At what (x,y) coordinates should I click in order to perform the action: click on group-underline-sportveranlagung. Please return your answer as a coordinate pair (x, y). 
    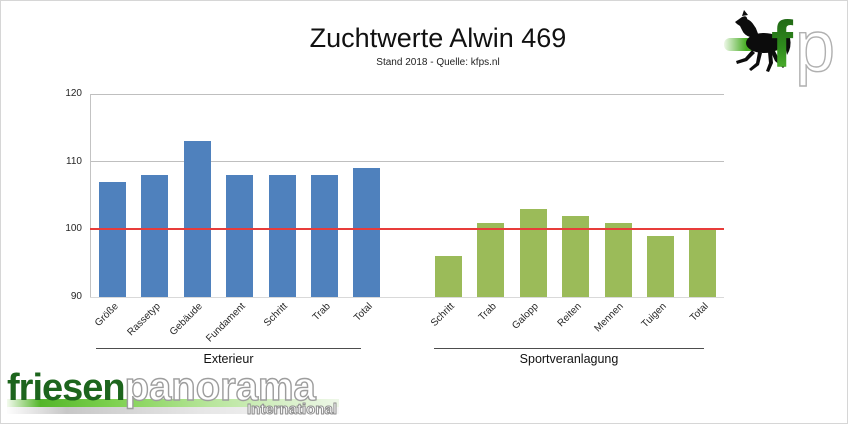
    Looking at the image, I should click on (569, 348).